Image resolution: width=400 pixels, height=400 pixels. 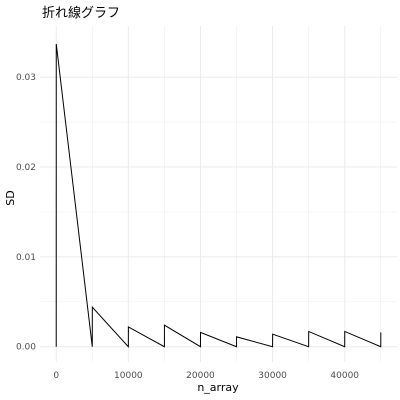 What do you see at coordinates (26, 78) in the screenshot?
I see `y-tick-label: 0.03` at bounding box center [26, 78].